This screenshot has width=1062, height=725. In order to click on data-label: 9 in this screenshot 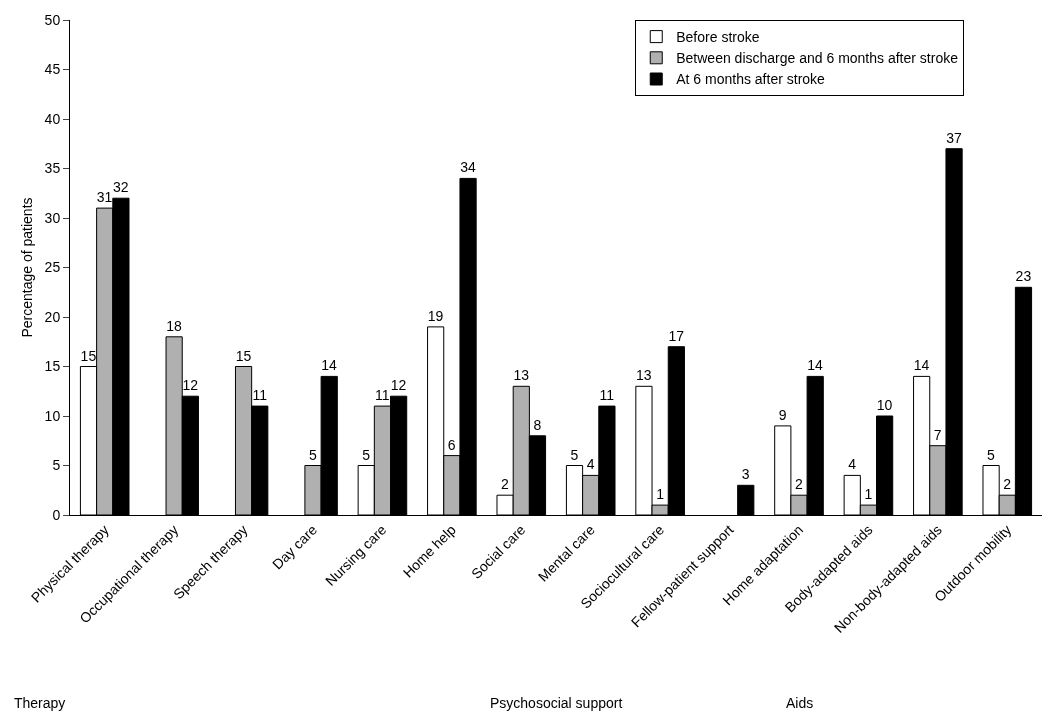, I will do `click(782, 414)`.